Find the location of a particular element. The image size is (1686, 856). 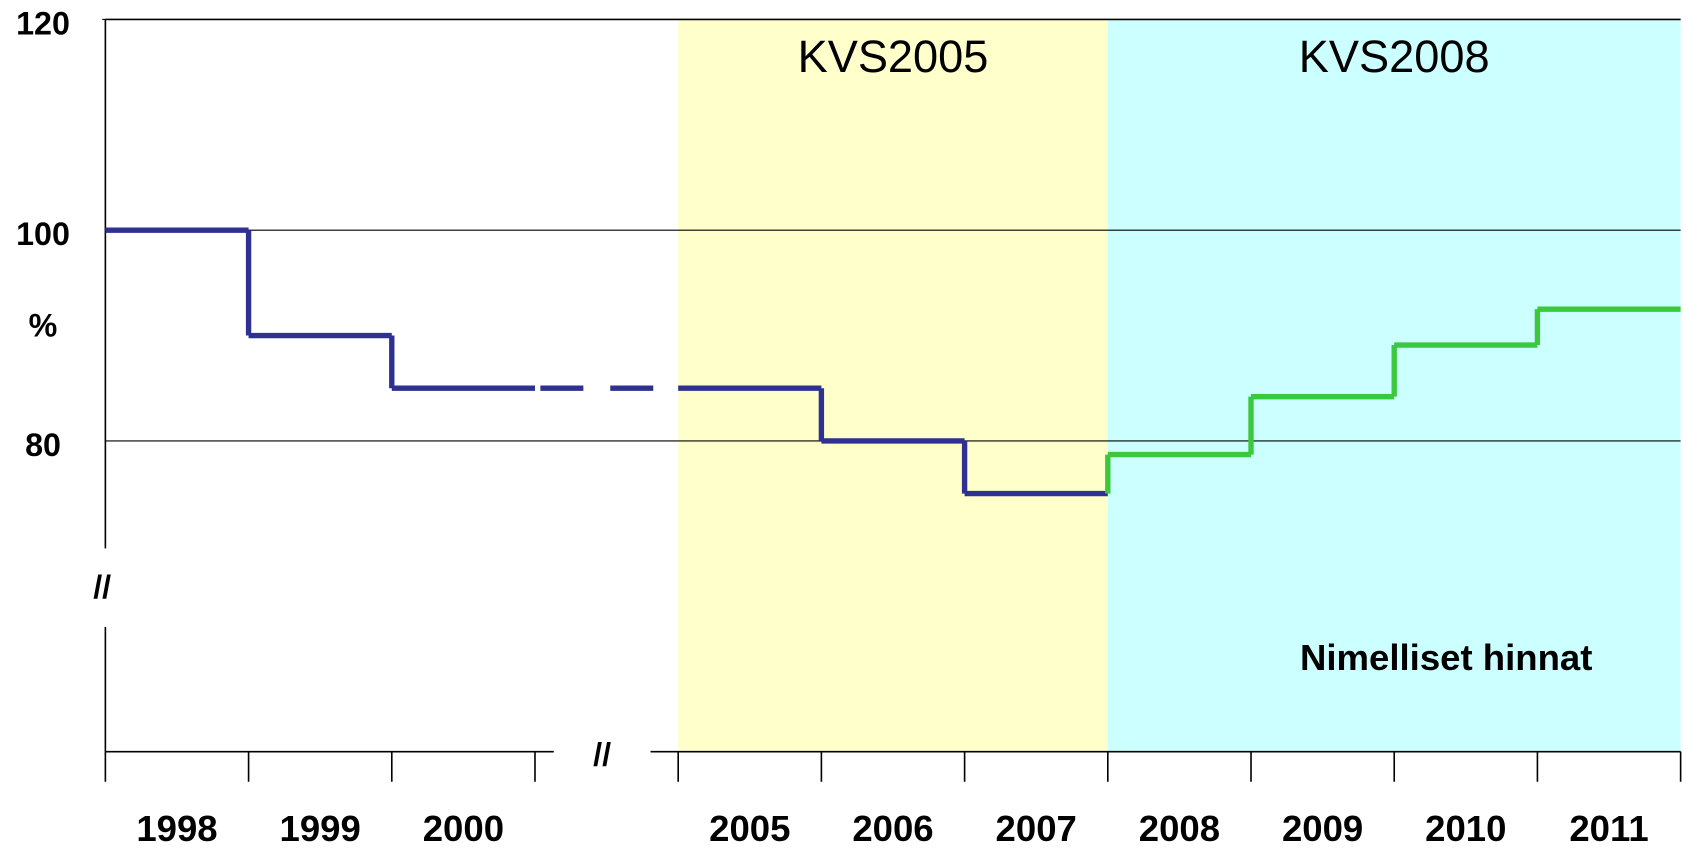

x-tick-label: 2007 is located at coordinates (1036, 828).